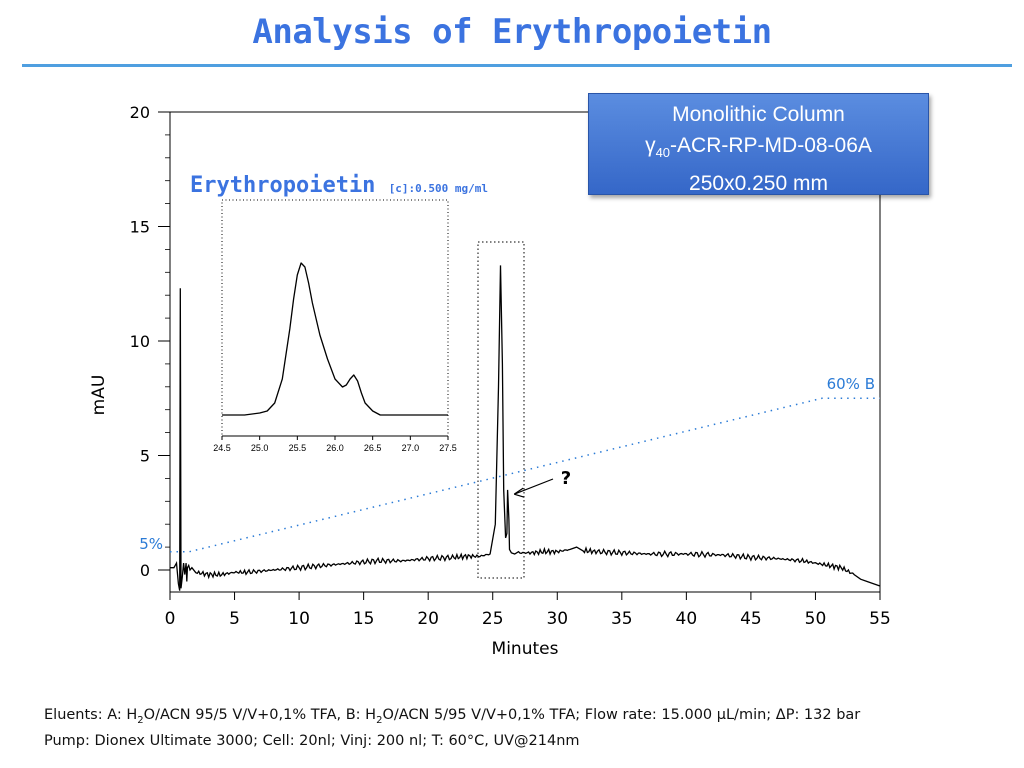  What do you see at coordinates (260, 448) in the screenshot?
I see `inset-x-tick-label: 25.0` at bounding box center [260, 448].